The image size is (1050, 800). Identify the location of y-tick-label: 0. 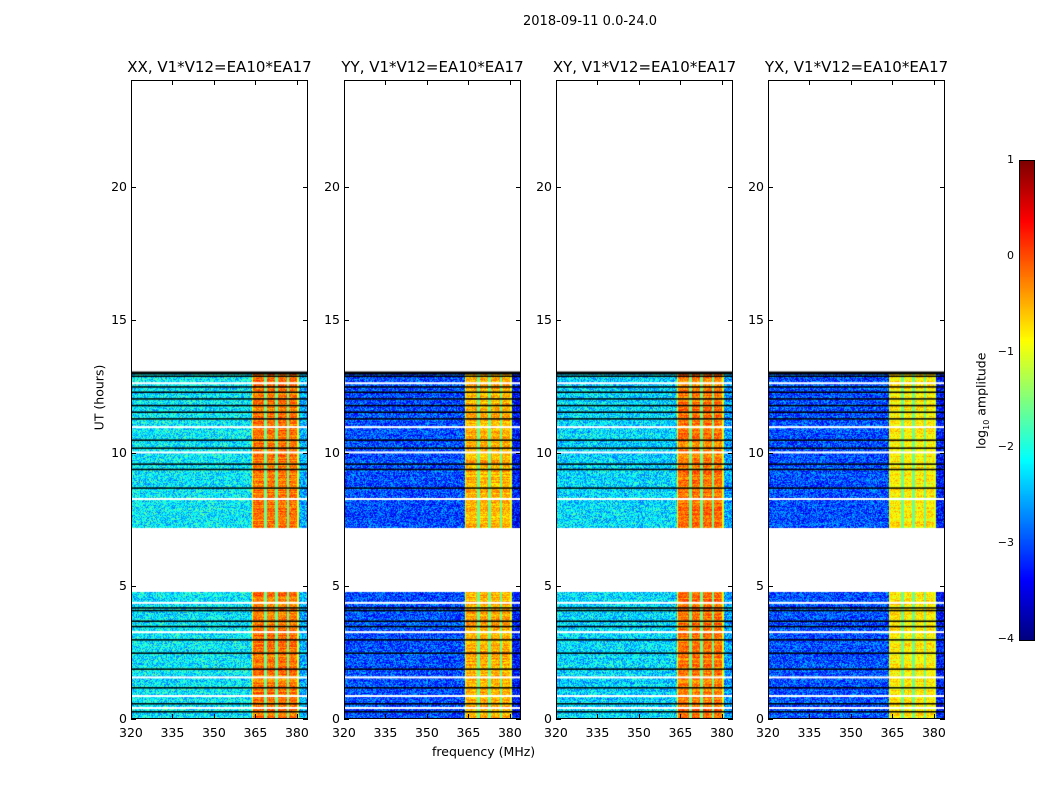
(336, 718).